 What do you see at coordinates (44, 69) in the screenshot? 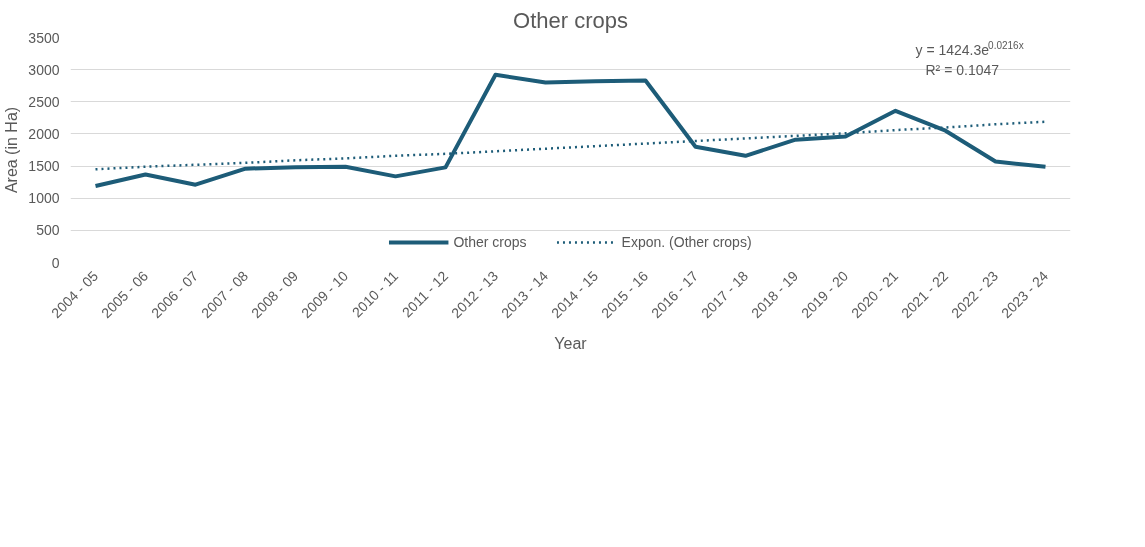
I see `y-tick-label: 3000` at bounding box center [44, 69].